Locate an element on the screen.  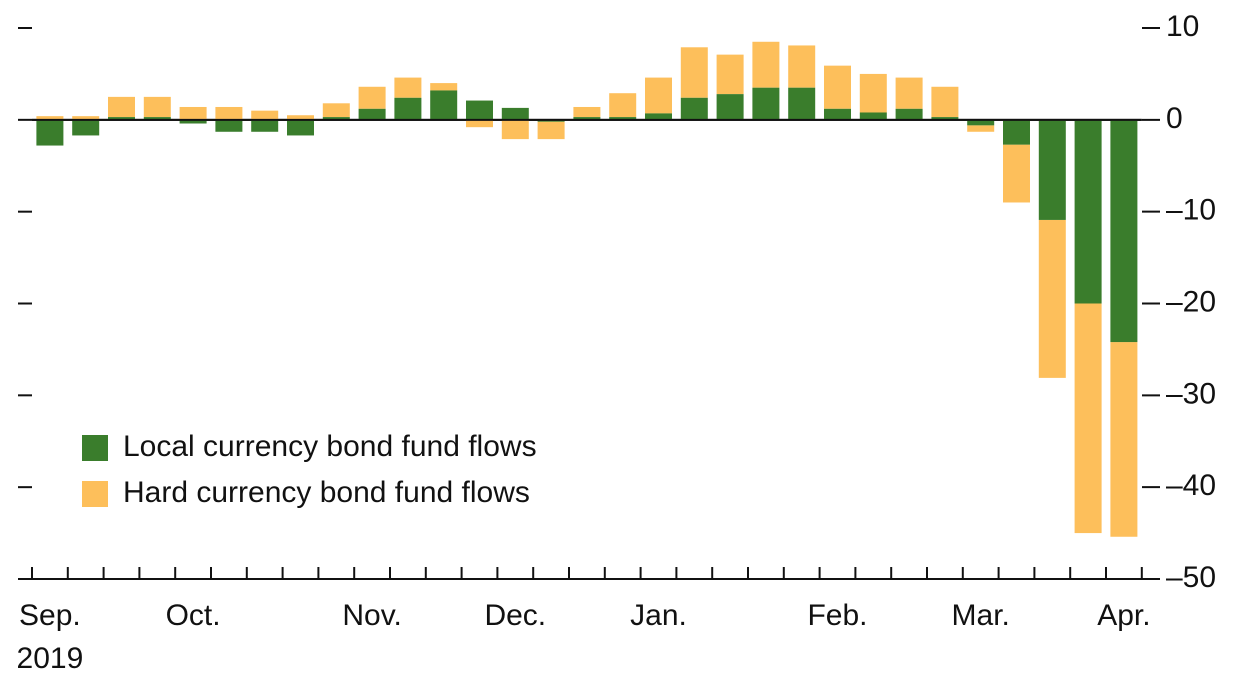
y-tick-label: –40 is located at coordinates (1191, 485).